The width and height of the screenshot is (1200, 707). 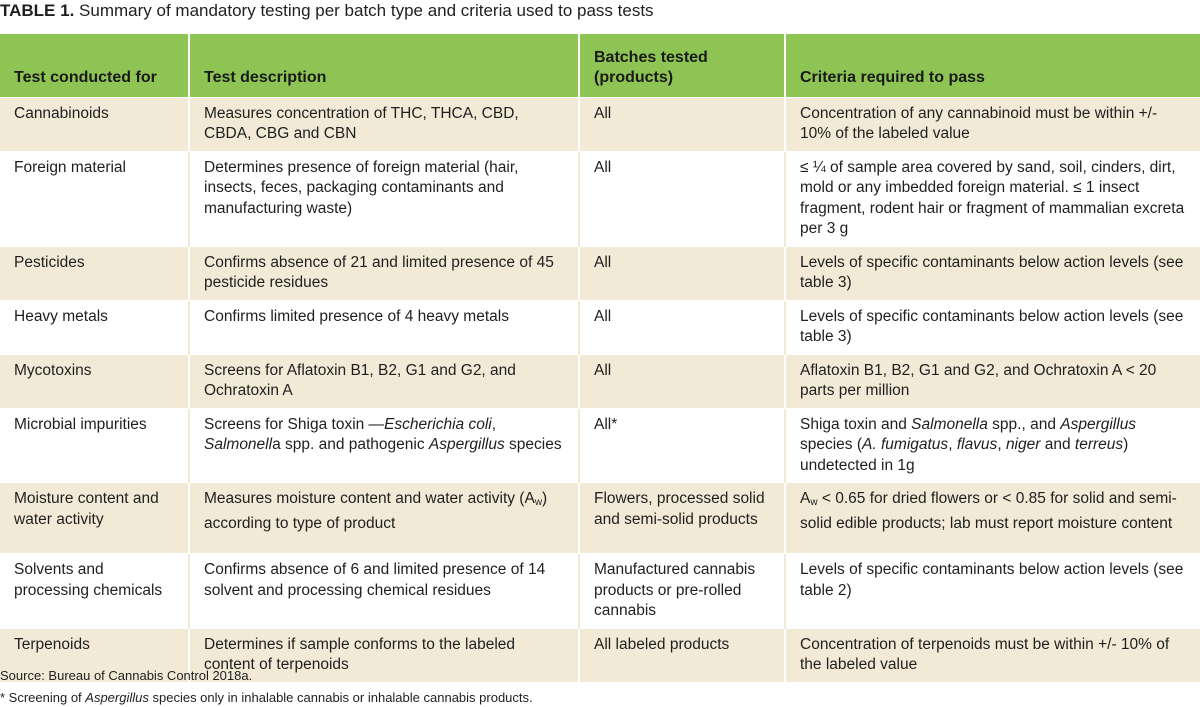 What do you see at coordinates (682, 65) in the screenshot?
I see `header-batches: Batches tested (products)` at bounding box center [682, 65].